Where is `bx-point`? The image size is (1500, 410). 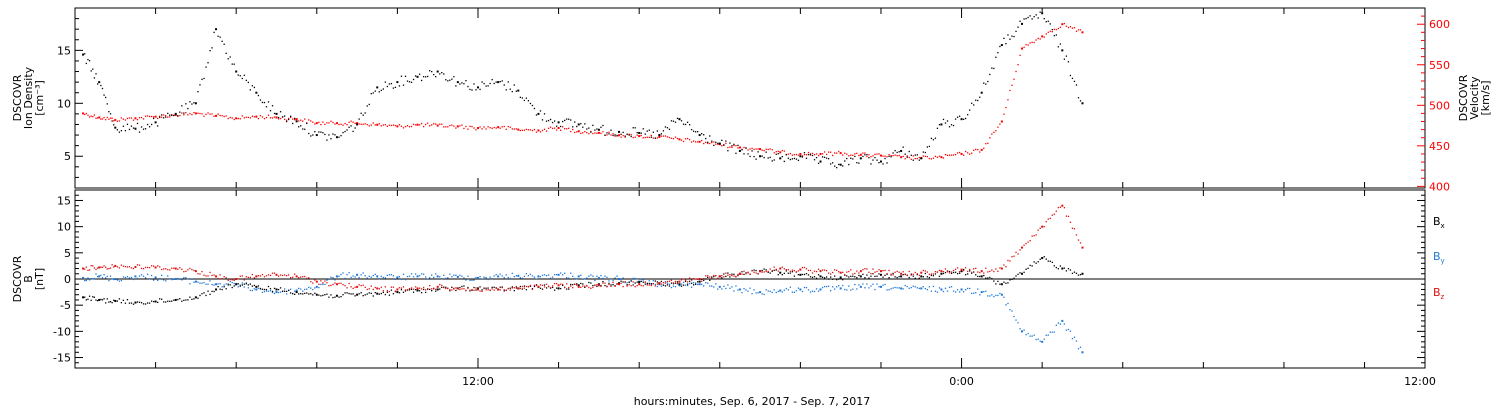
bx-point is located at coordinates (1062, 268).